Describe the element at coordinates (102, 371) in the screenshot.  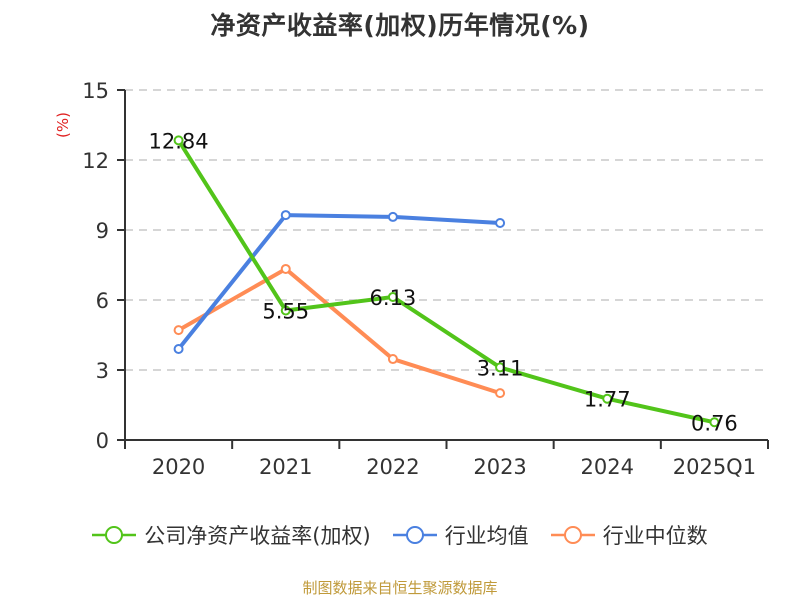
I see `y-tick-label: 3` at that location.